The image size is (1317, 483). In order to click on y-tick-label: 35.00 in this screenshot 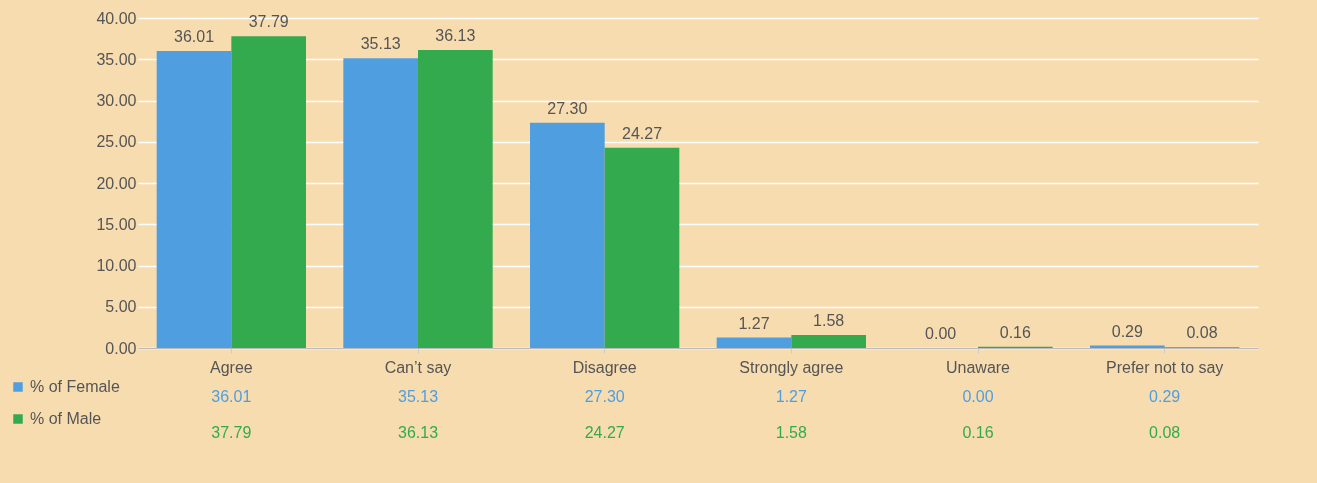, I will do `click(116, 59)`.